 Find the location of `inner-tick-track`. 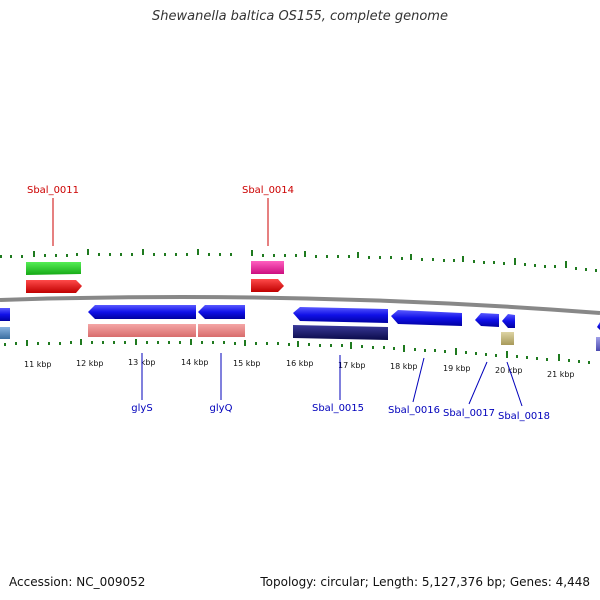

inner-tick-track is located at coordinates (297, 351).